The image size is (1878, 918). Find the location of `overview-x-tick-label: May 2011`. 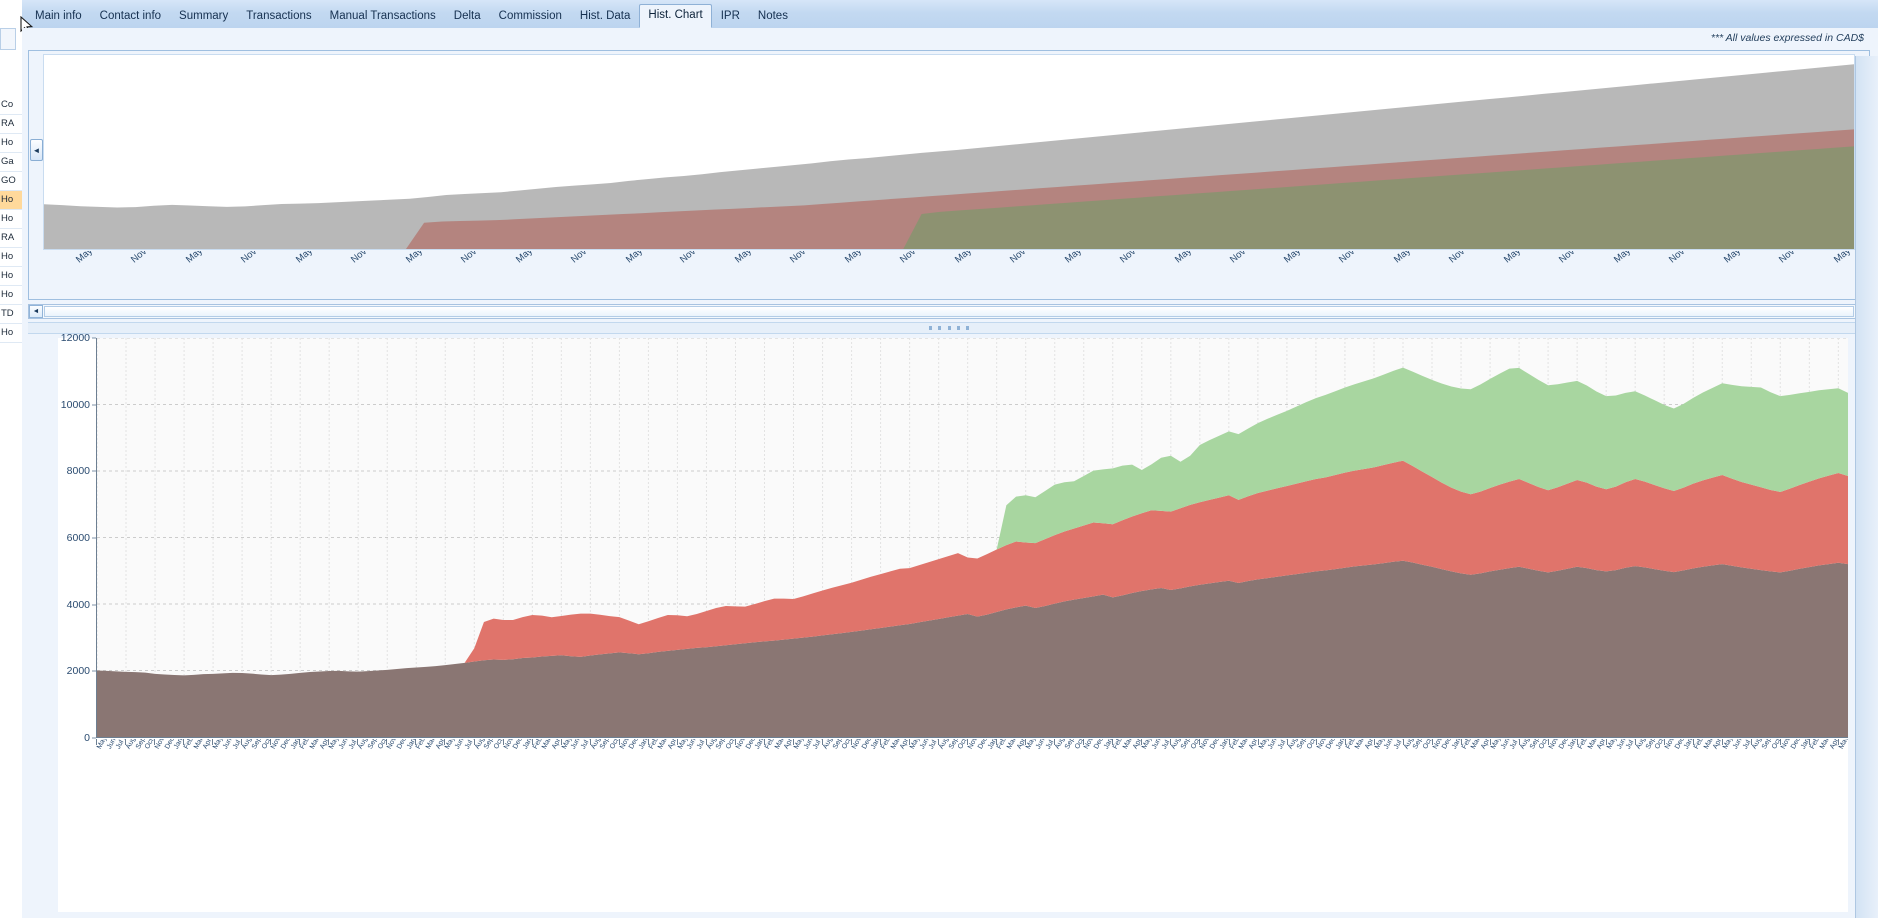

overview-x-tick-label: May 2011 is located at coordinates (533, 258).